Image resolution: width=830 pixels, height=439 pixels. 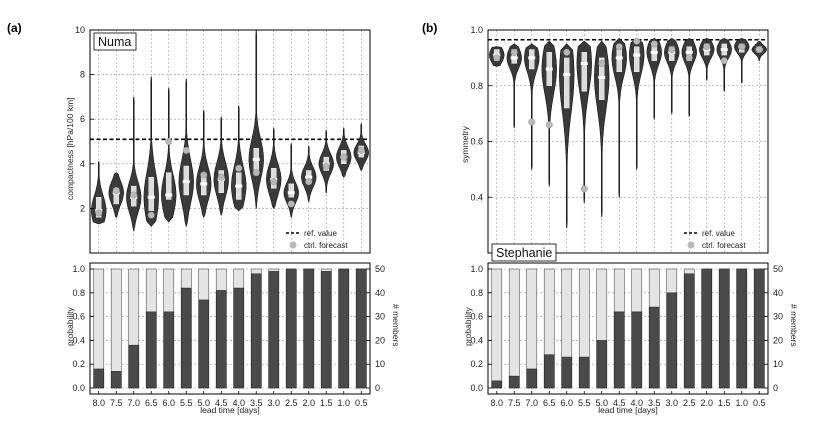 I want to click on panel-label-a: (a), so click(x=14, y=28).